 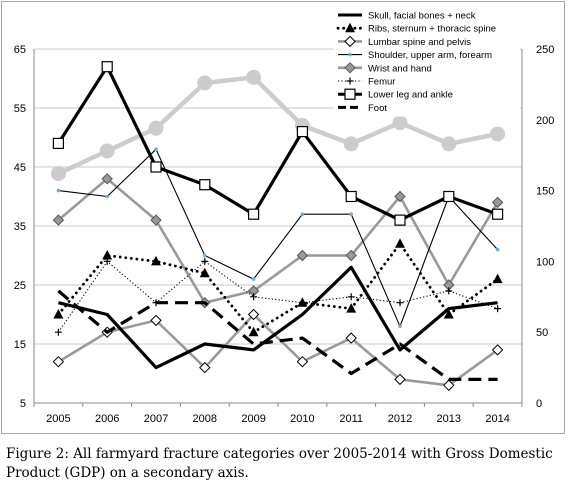 What do you see at coordinates (410, 95) in the screenshot?
I see `legend-label: Lower leg and ankle` at bounding box center [410, 95].